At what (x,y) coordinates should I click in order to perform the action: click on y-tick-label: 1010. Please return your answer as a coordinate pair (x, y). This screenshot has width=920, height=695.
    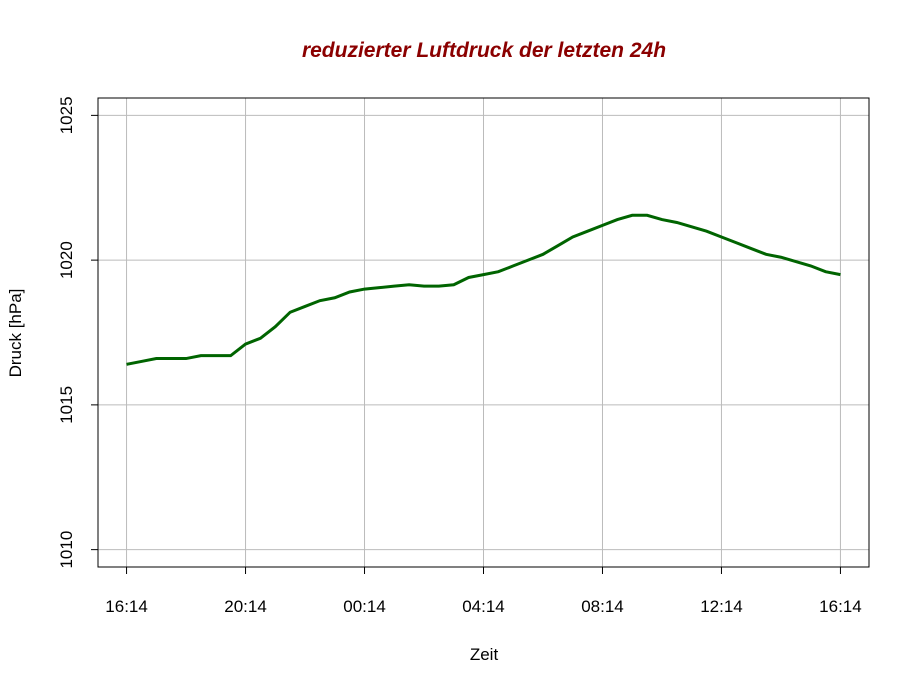
    Looking at the image, I should click on (66, 550).